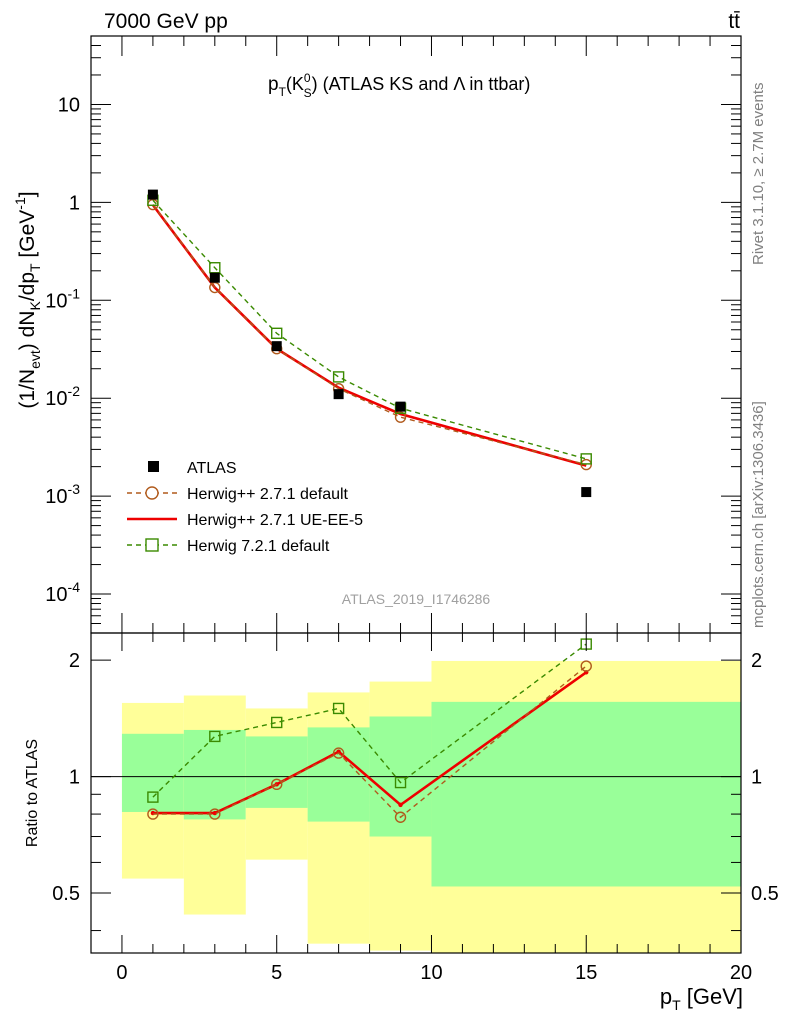 Image resolution: width=786 pixels, height=1024 pixels. What do you see at coordinates (166, 21) in the screenshot?
I see `energy-label: 7000 GeV pp` at bounding box center [166, 21].